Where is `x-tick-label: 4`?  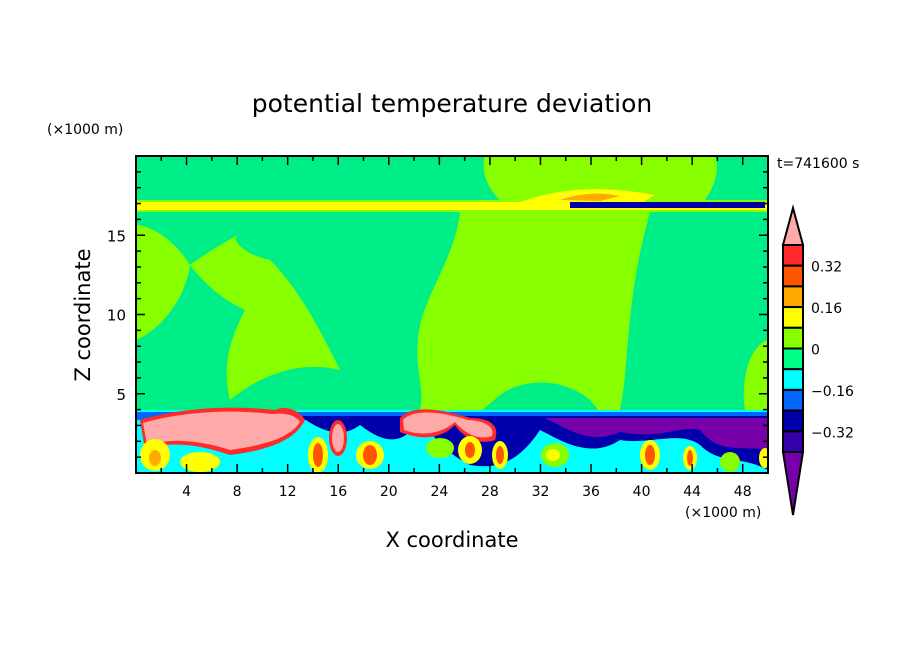
x-tick-label: 4 is located at coordinates (186, 492).